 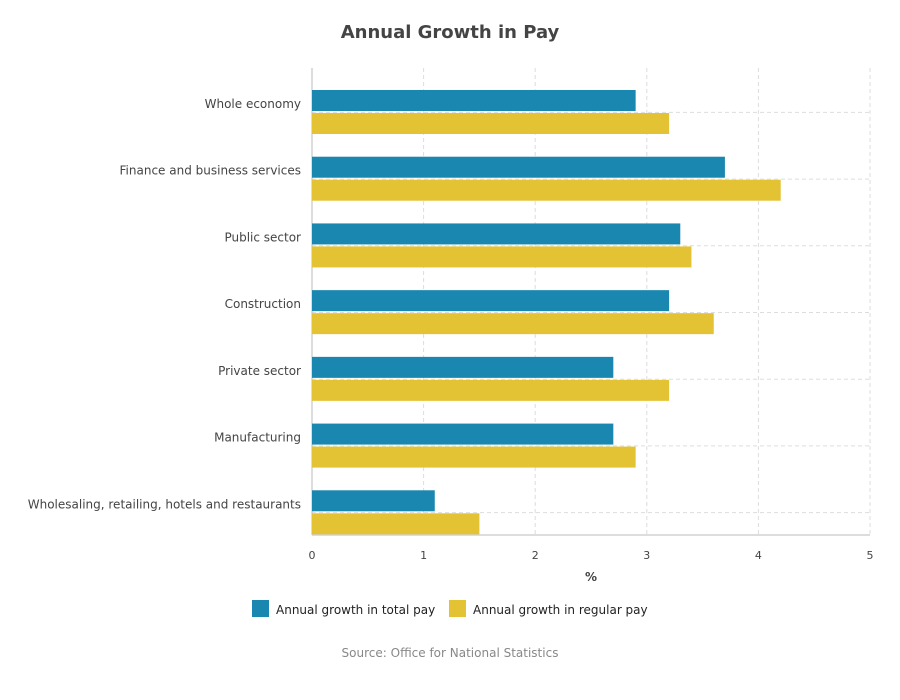 I want to click on legend-label: Annual growth in regular pay, so click(x=560, y=610).